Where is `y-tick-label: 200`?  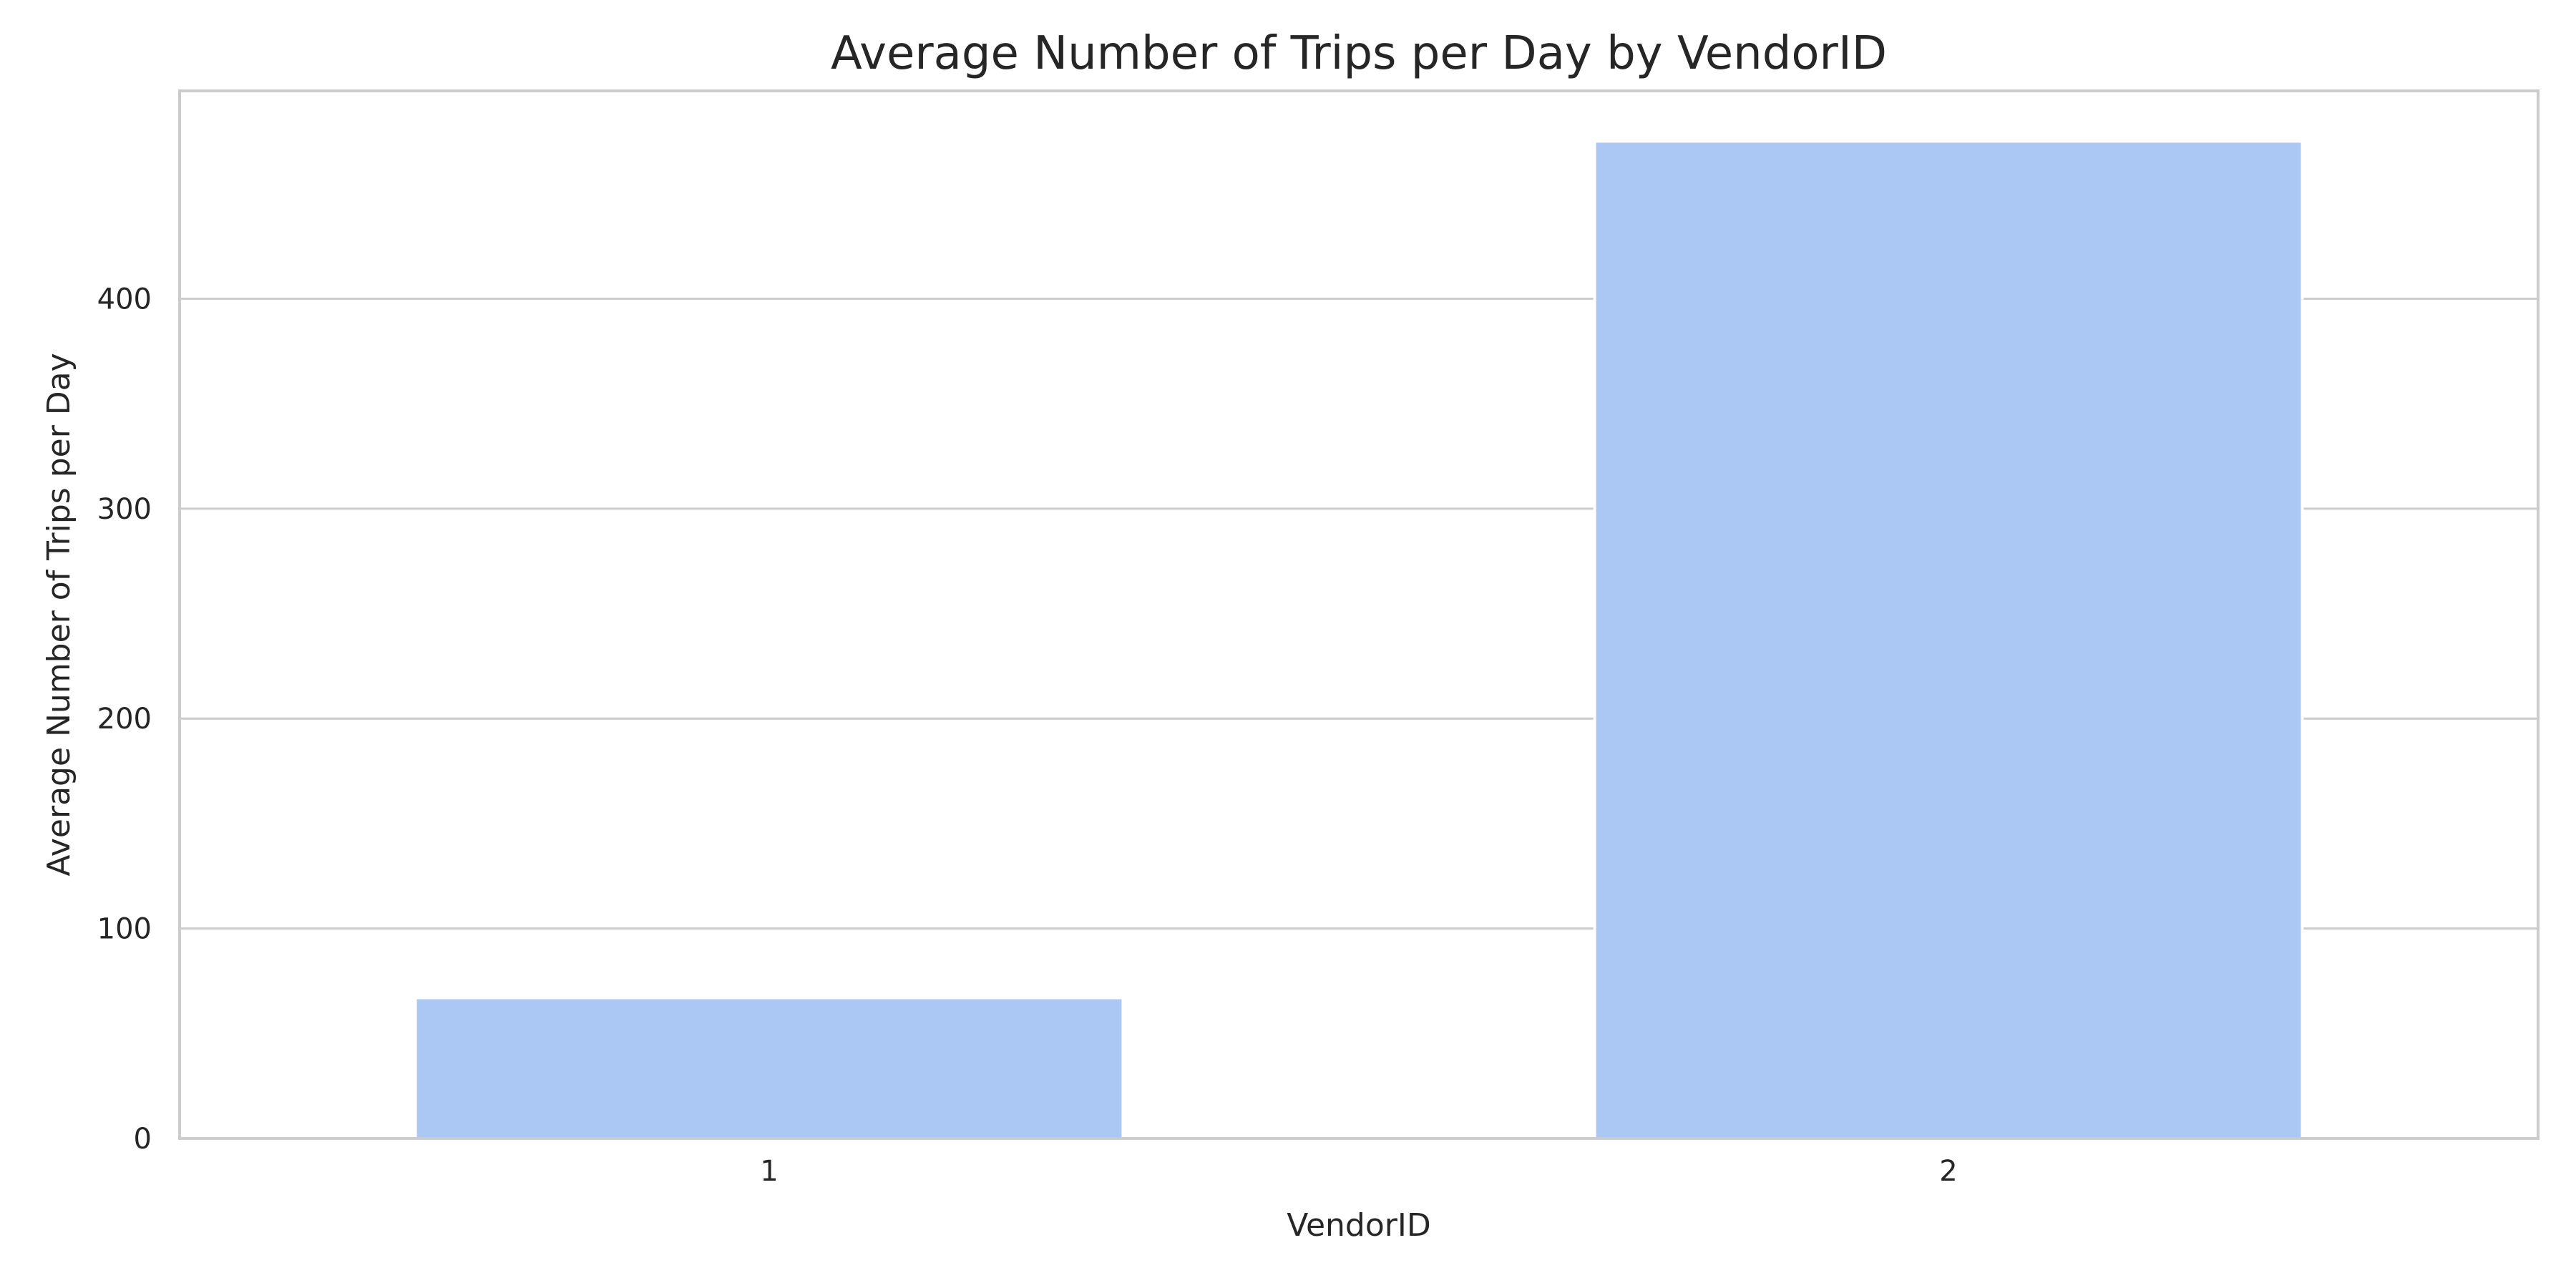
y-tick-label: 200 is located at coordinates (124, 719).